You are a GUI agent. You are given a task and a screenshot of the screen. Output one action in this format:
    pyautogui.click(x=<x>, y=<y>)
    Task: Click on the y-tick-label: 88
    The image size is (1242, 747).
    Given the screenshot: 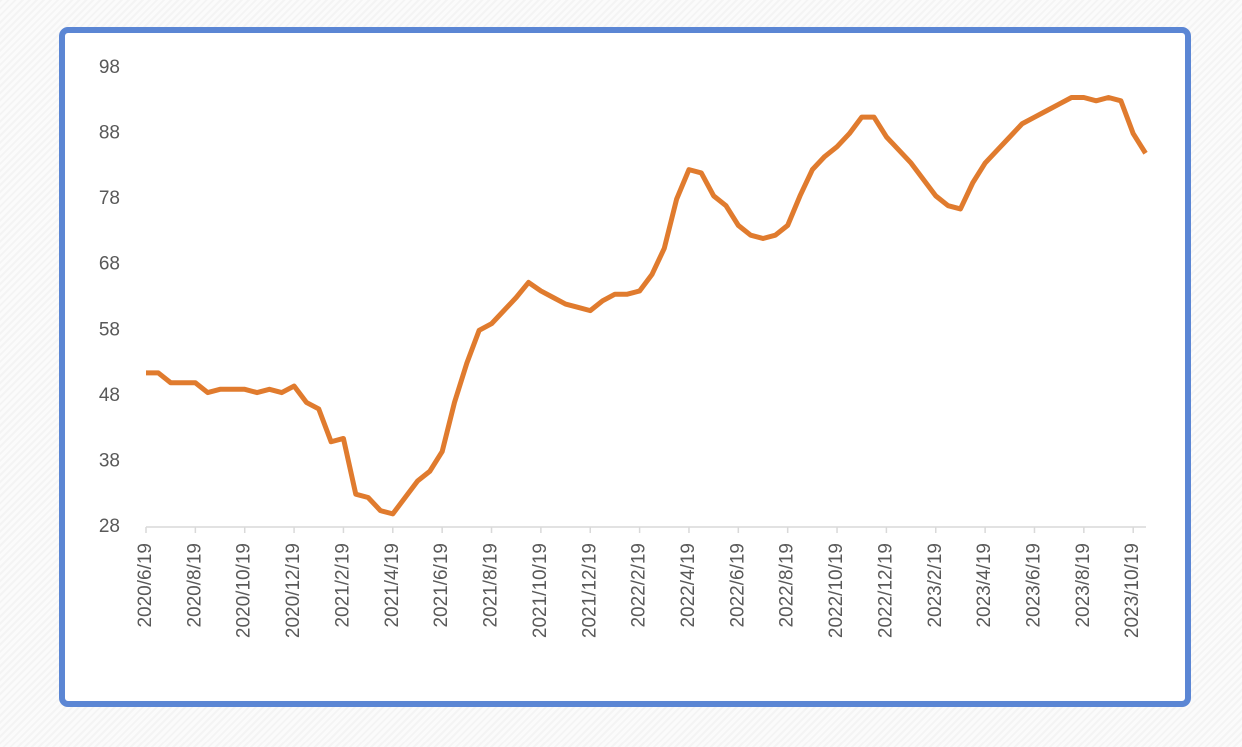 What is the action you would take?
    pyautogui.click(x=109, y=133)
    